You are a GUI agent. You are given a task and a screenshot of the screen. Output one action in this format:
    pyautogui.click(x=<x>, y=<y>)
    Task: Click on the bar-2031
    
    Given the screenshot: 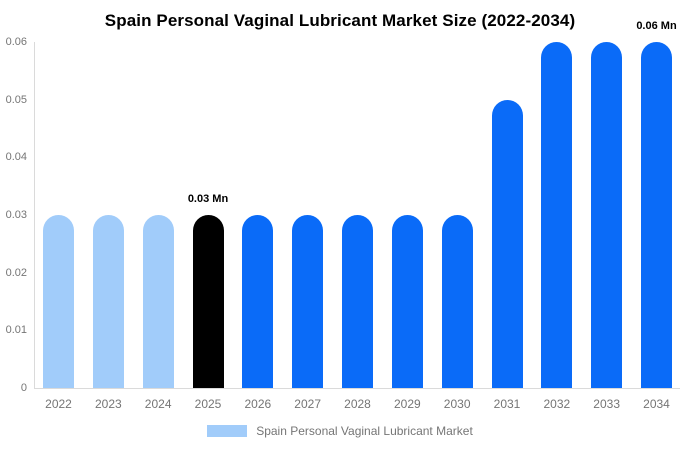 What is the action you would take?
    pyautogui.click(x=507, y=243)
    